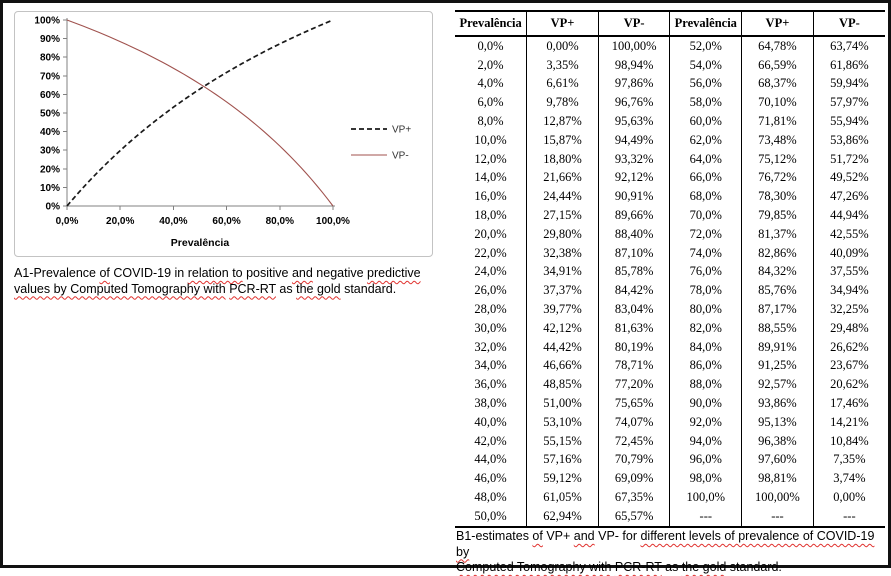 This screenshot has height=576, width=891. I want to click on table-cell: 28,0%, so click(491, 309).